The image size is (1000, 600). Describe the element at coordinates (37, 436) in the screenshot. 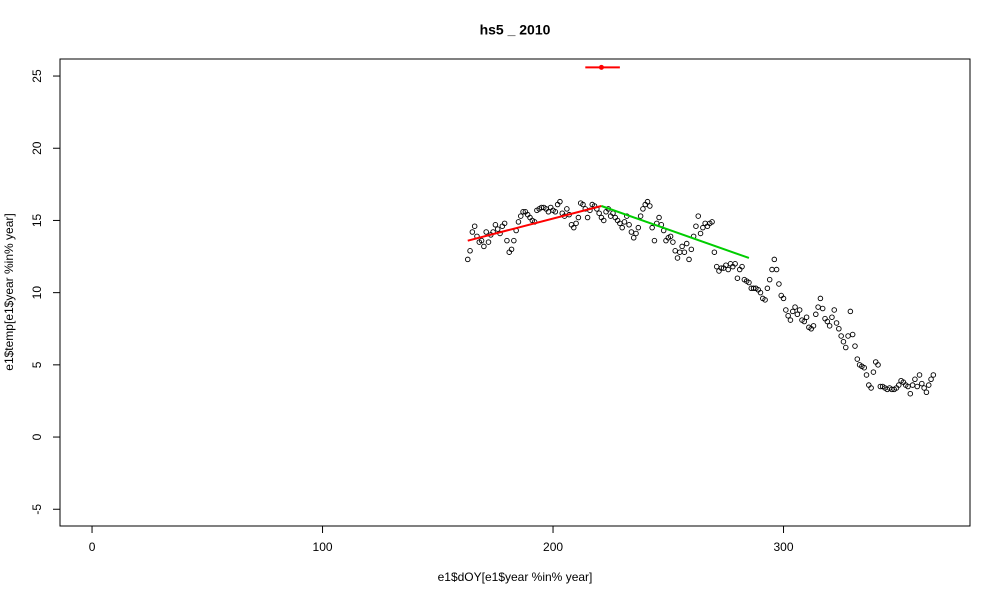

I see `y-tick-label: 0` at that location.